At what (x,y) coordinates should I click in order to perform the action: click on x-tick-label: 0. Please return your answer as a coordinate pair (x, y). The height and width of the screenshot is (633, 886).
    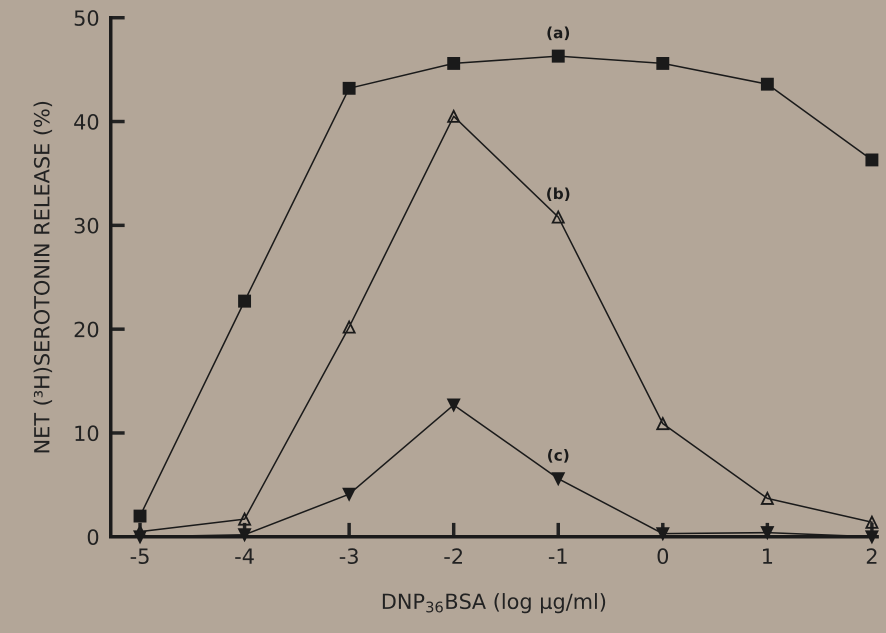
    Looking at the image, I should click on (663, 556).